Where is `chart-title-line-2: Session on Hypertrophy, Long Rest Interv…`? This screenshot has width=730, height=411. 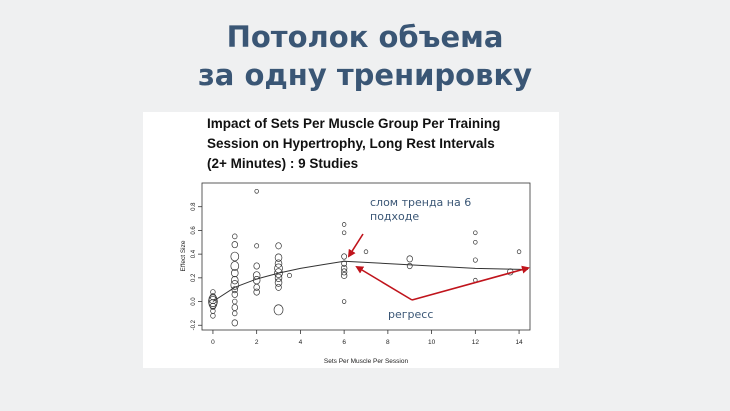
chart-title-line-2: Session on Hypertrophy, Long Rest Interv… is located at coordinates (351, 143).